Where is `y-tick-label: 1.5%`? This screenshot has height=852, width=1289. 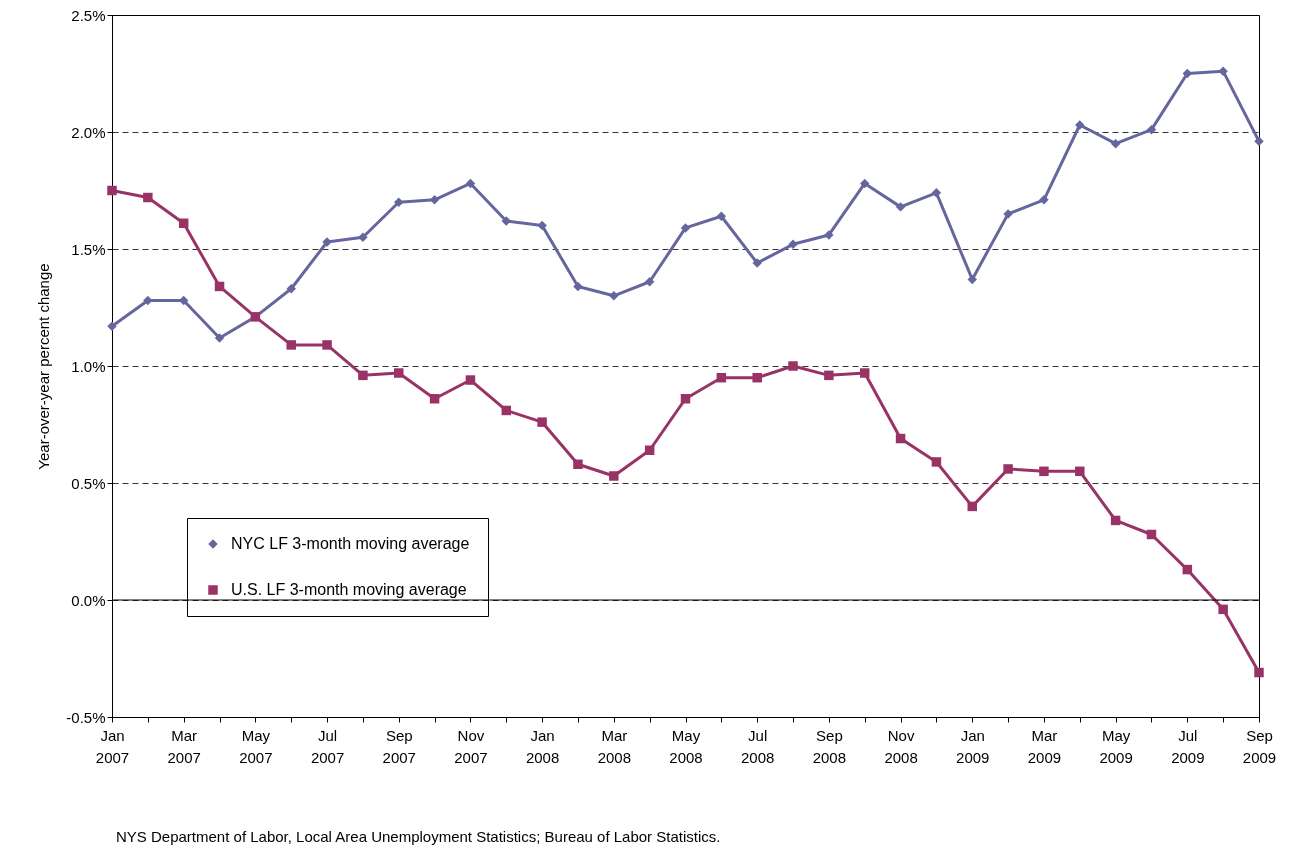 y-tick-label: 1.5% is located at coordinates (88, 249).